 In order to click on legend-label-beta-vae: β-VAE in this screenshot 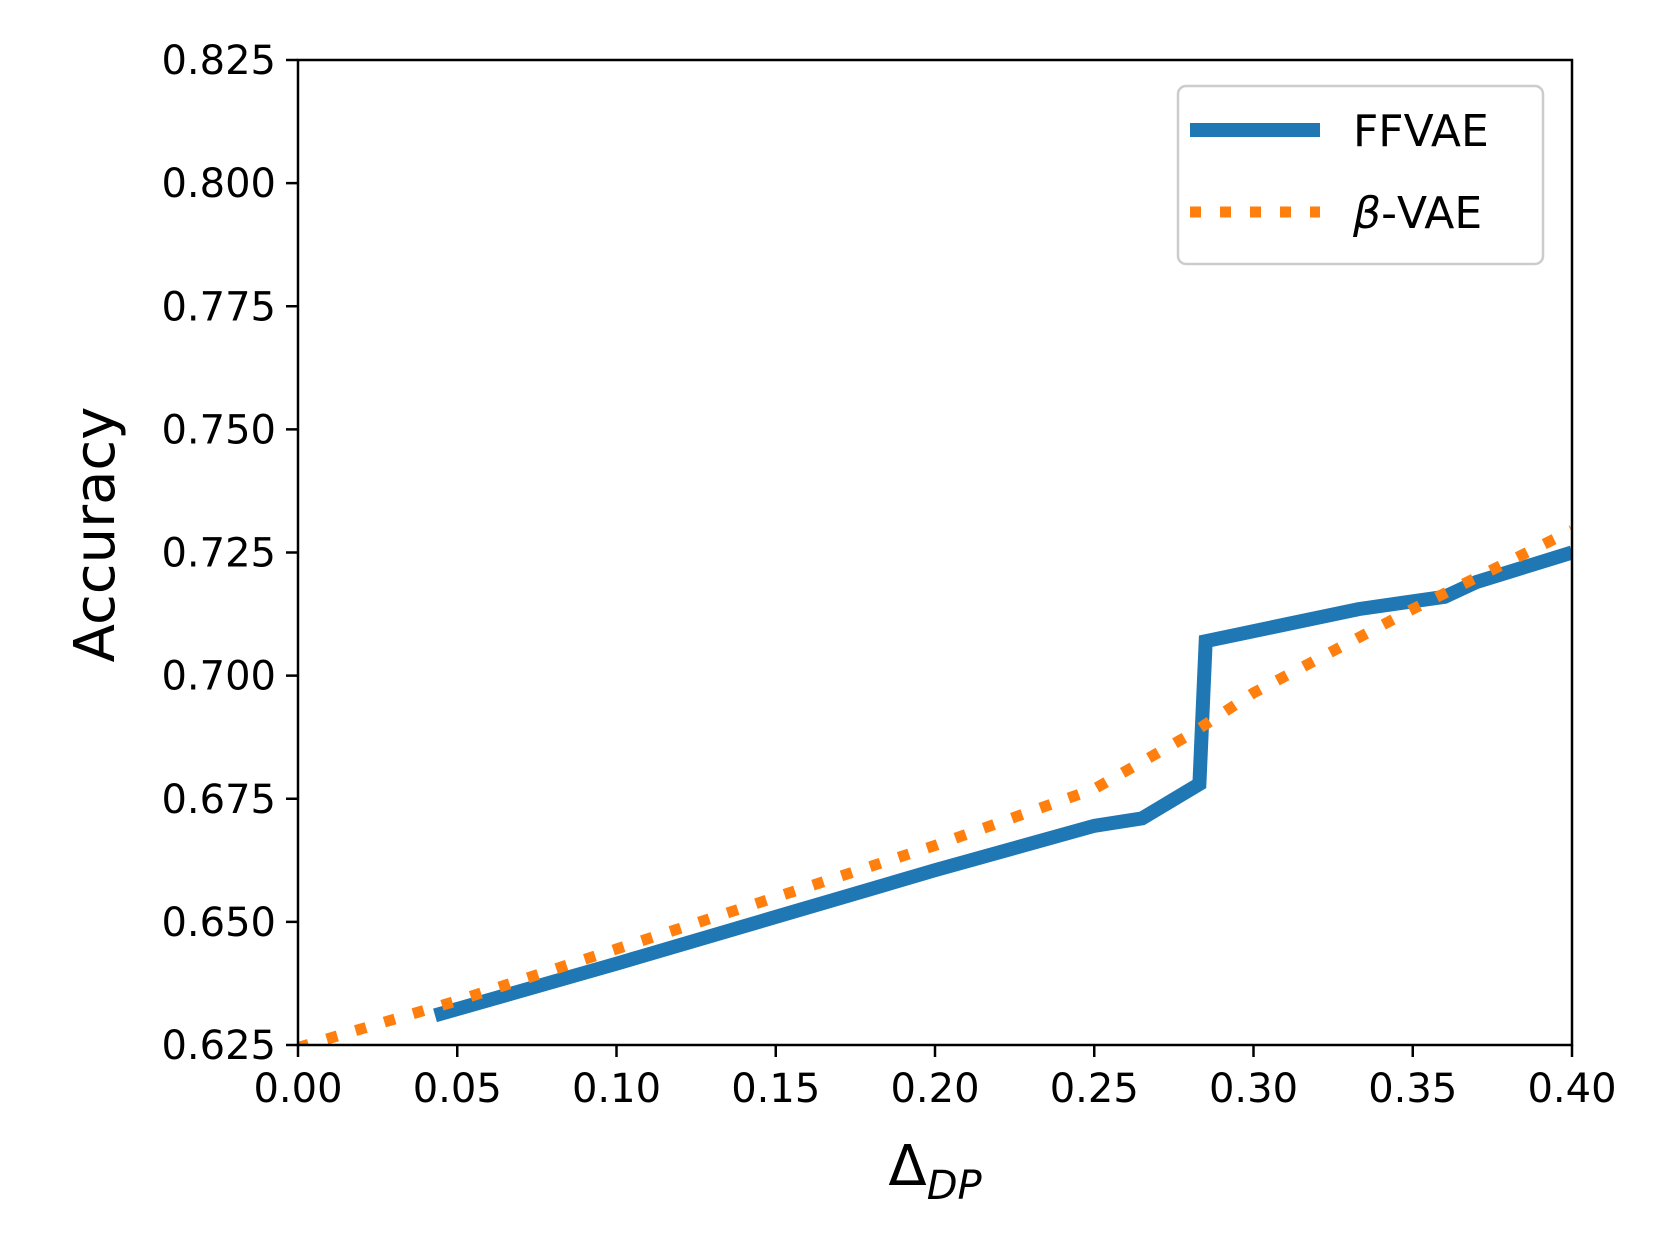, I will do `click(1417, 213)`.